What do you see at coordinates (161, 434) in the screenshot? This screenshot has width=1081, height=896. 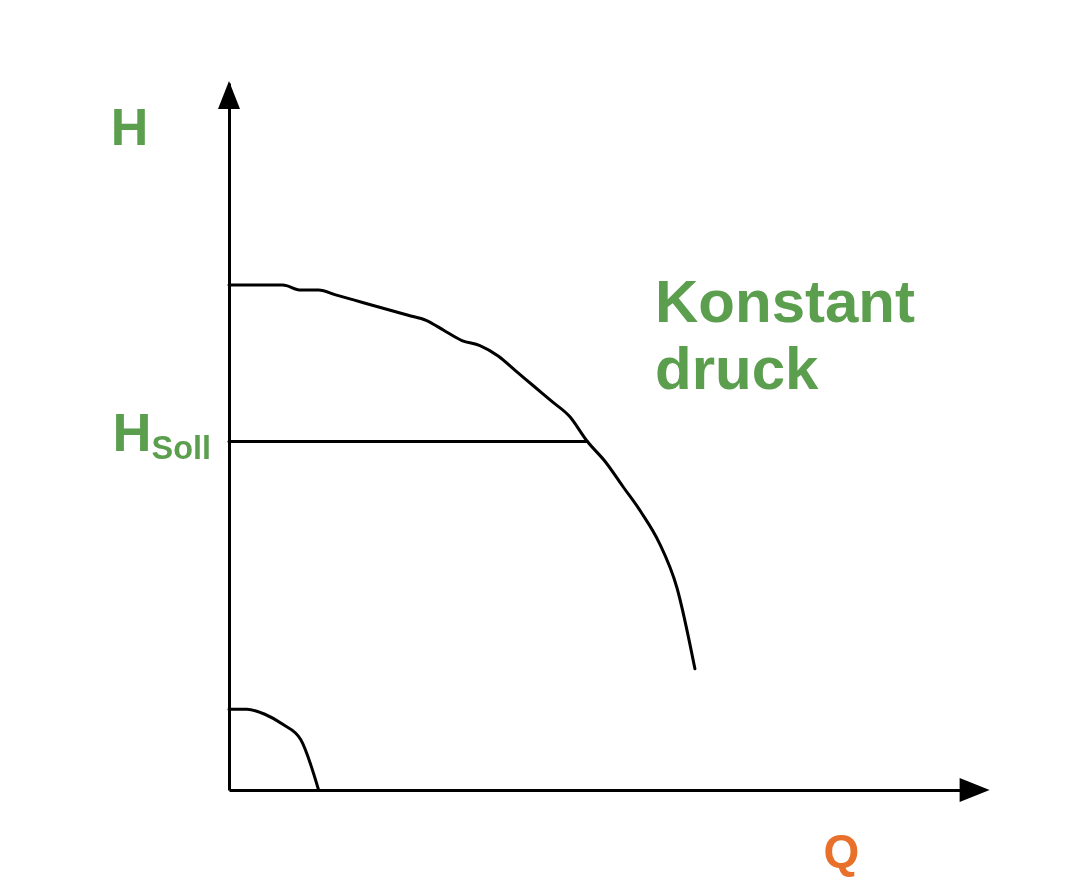 I see `text: H$_{Soll}$` at bounding box center [161, 434].